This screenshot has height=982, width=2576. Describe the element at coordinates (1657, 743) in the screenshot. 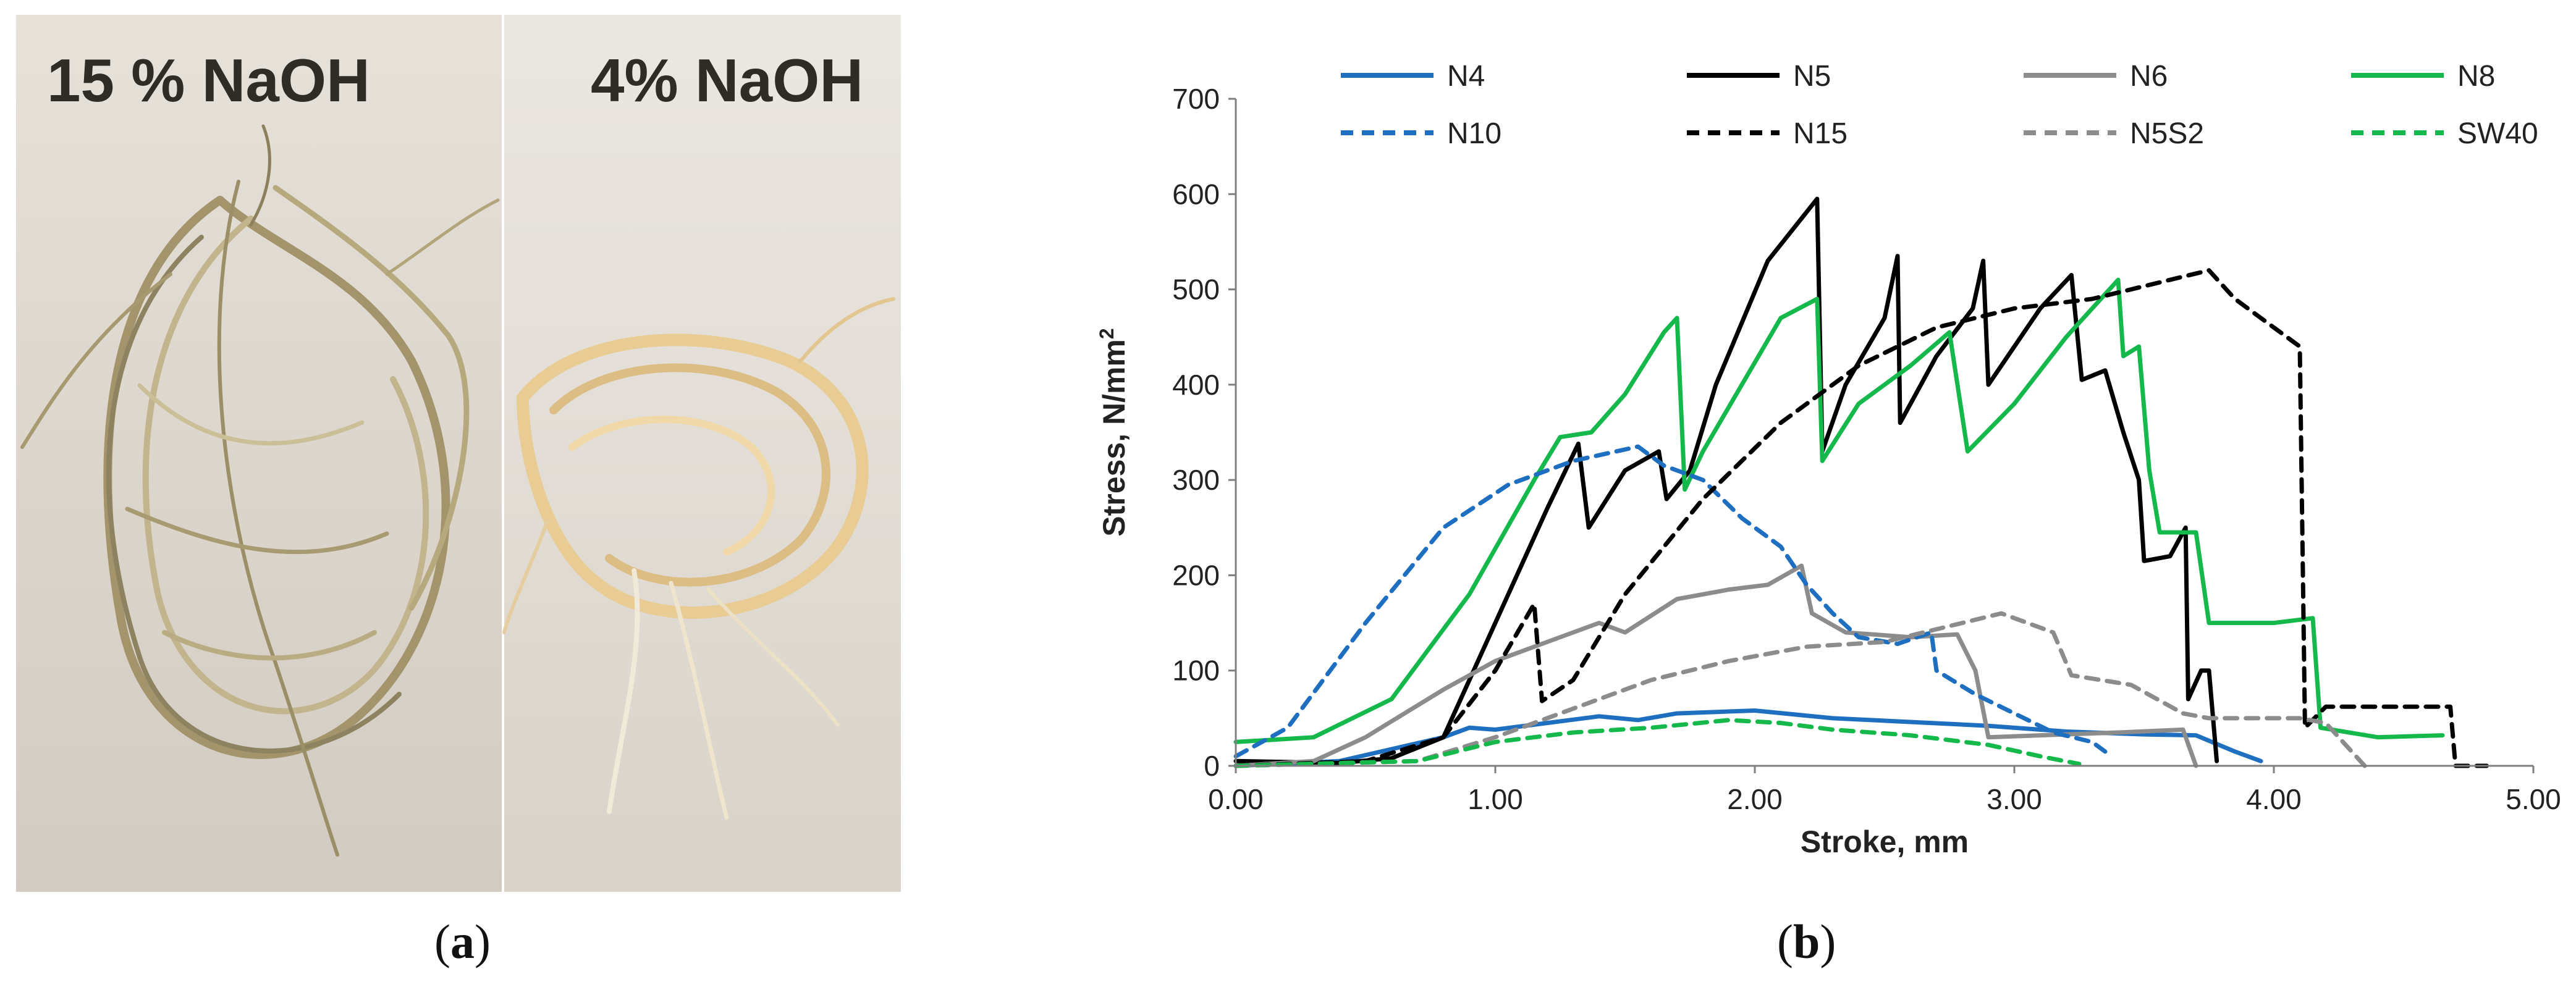

I see `series-line-sw40` at that location.